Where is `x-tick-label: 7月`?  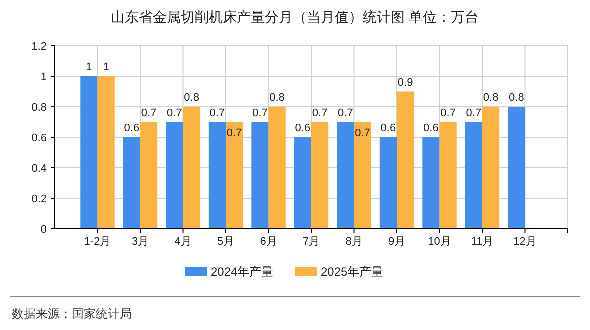 x-tick-label: 7月 is located at coordinates (311, 242).